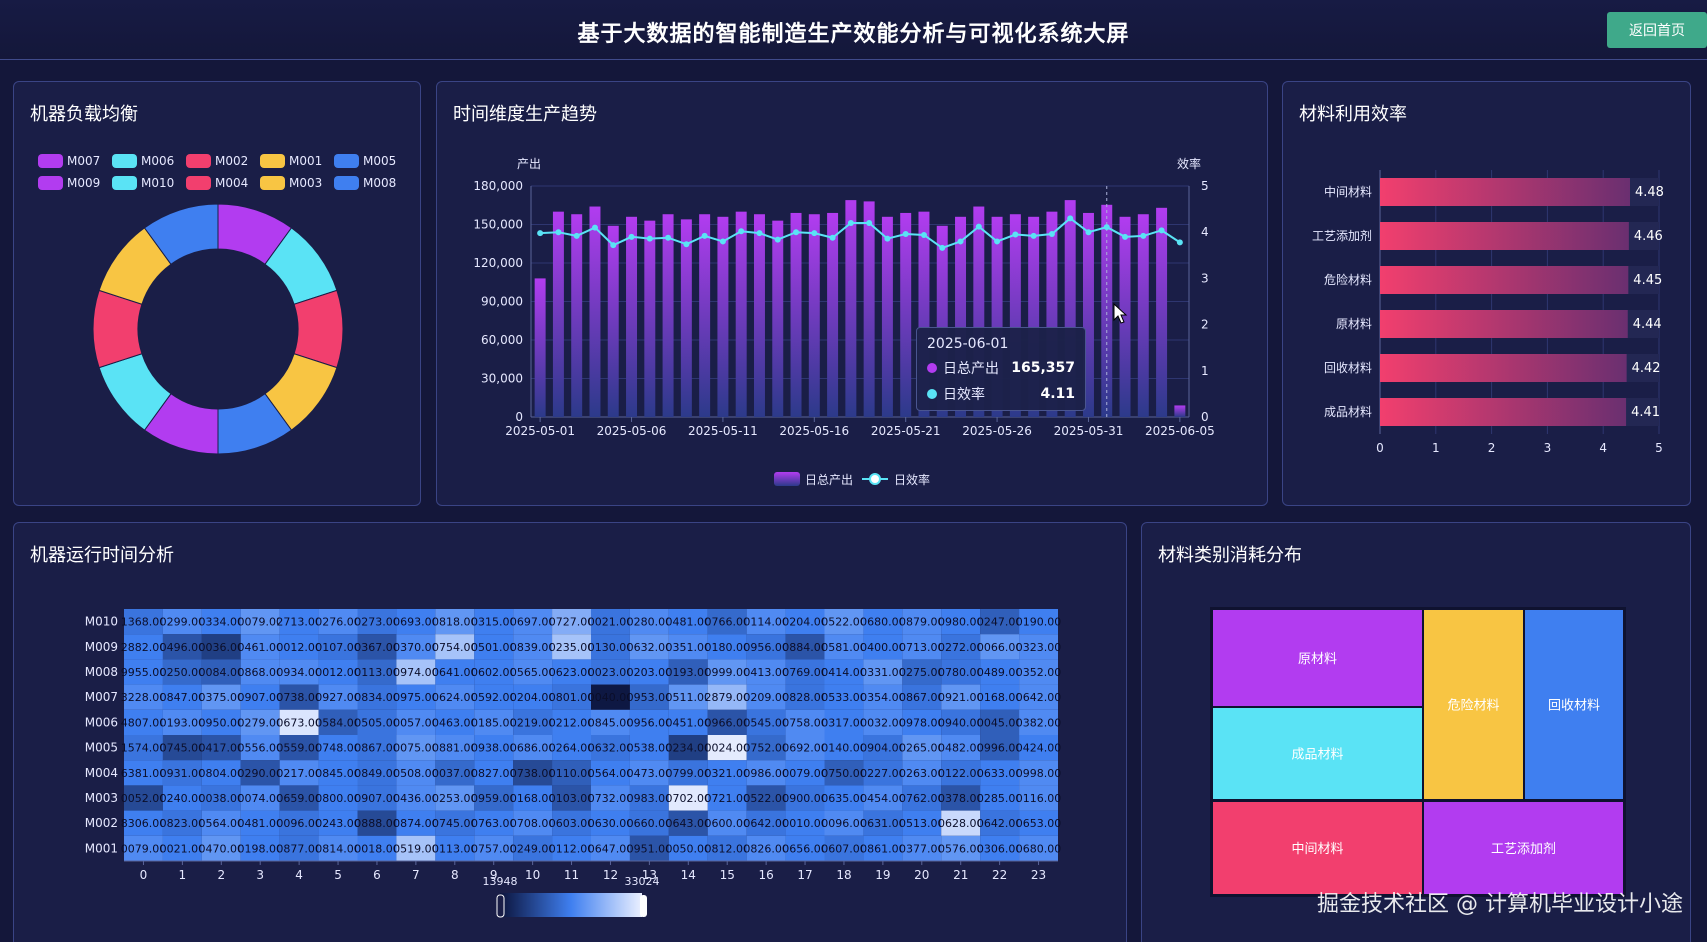 This screenshot has width=1707, height=942. Describe the element at coordinates (532, 875) in the screenshot. I see `heatmap-col-label: 10` at that location.